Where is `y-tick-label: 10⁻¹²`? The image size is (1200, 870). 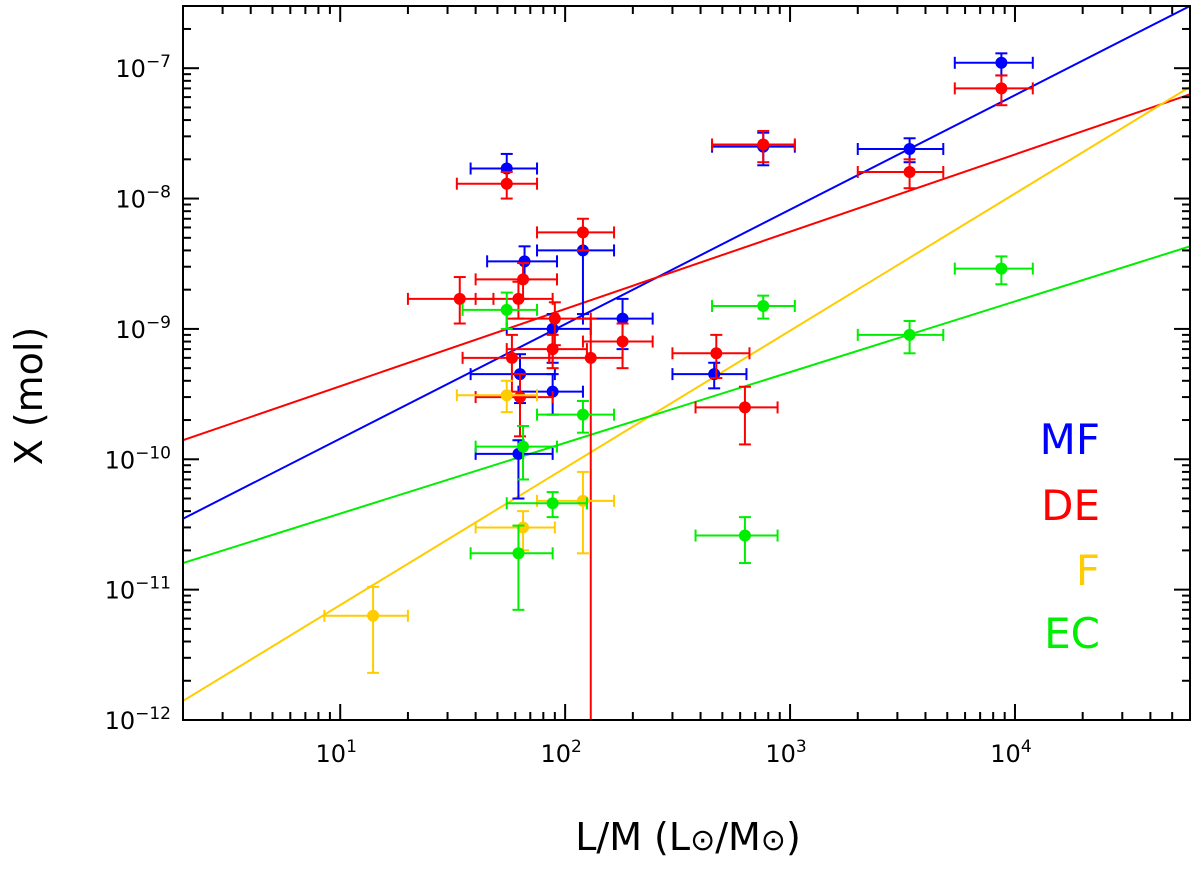 y-tick-label: 10⁻¹² is located at coordinates (138, 719).